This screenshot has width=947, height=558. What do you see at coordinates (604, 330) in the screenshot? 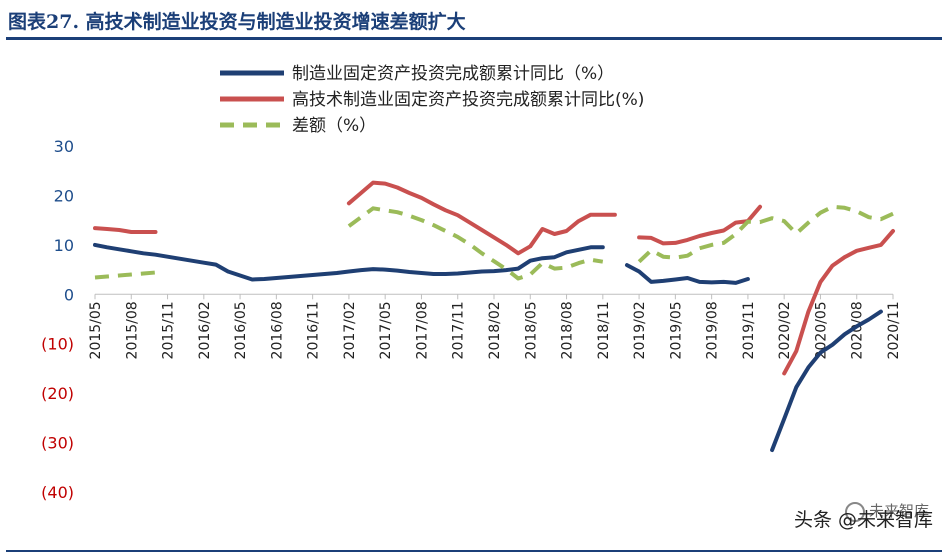
I see `x-tick-label: 2018/11` at bounding box center [604, 330].